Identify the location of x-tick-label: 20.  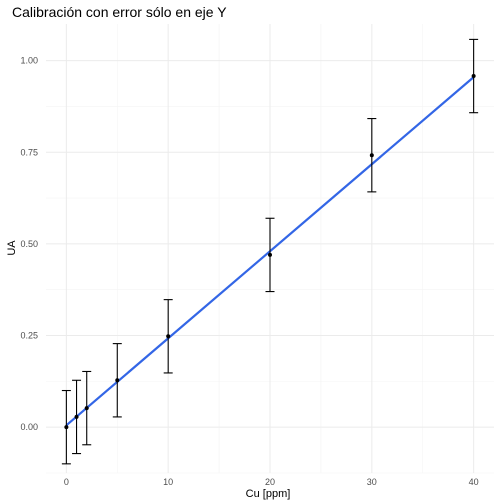
(270, 482).